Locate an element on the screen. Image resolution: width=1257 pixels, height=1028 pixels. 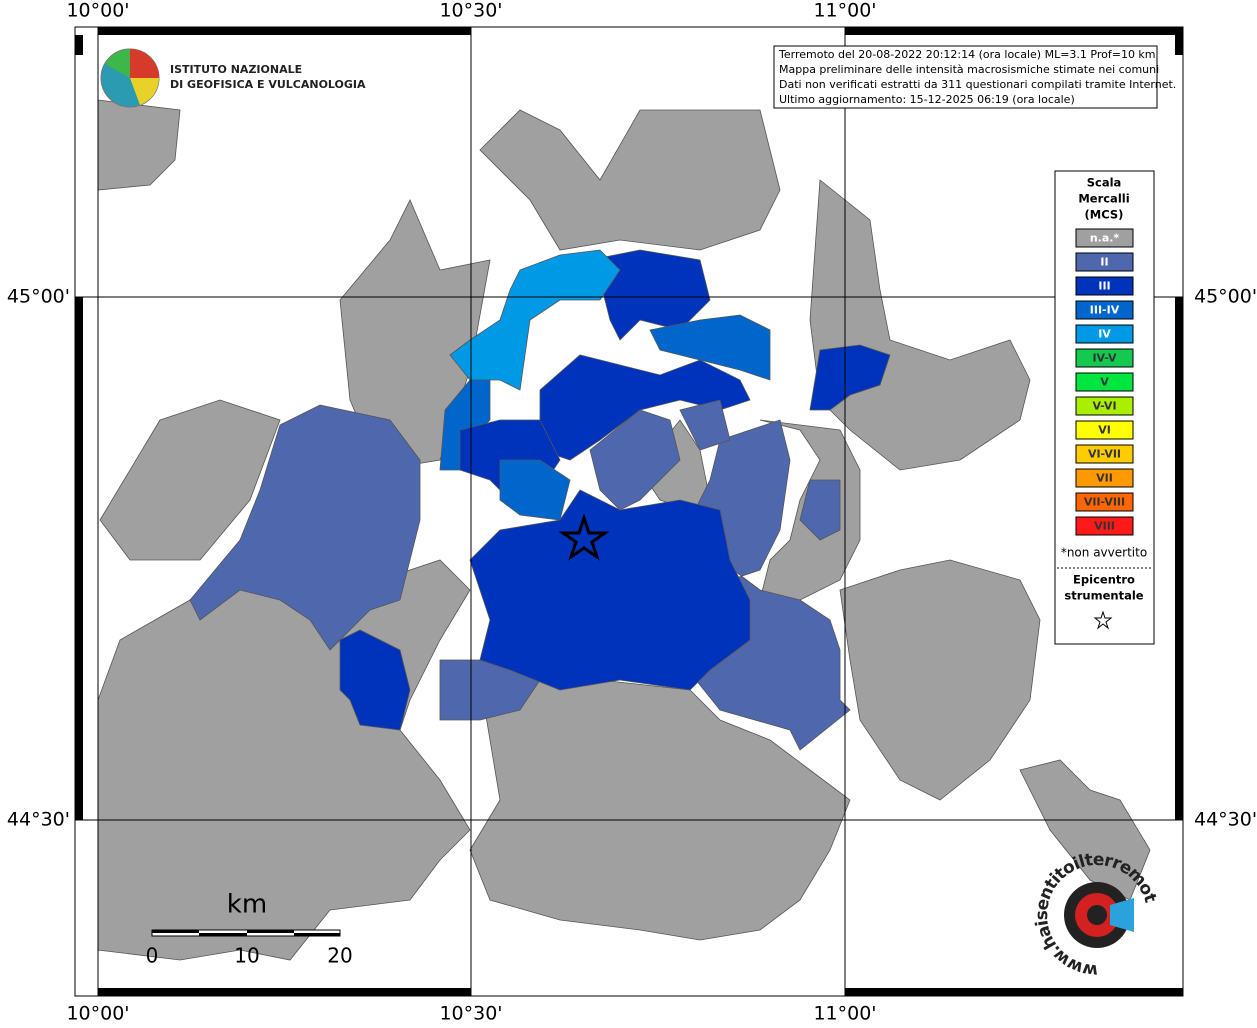
legend-label: III is located at coordinates (1104, 286).